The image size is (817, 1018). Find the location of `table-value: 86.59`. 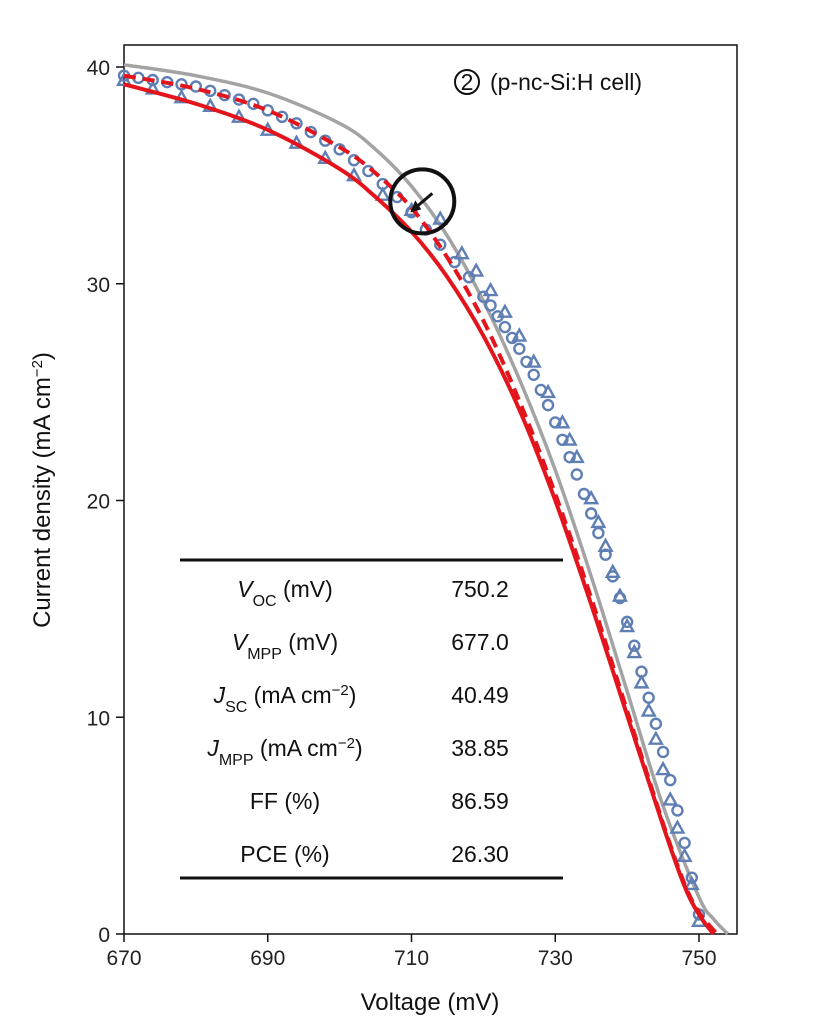

table-value: 86.59 is located at coordinates (480, 801).